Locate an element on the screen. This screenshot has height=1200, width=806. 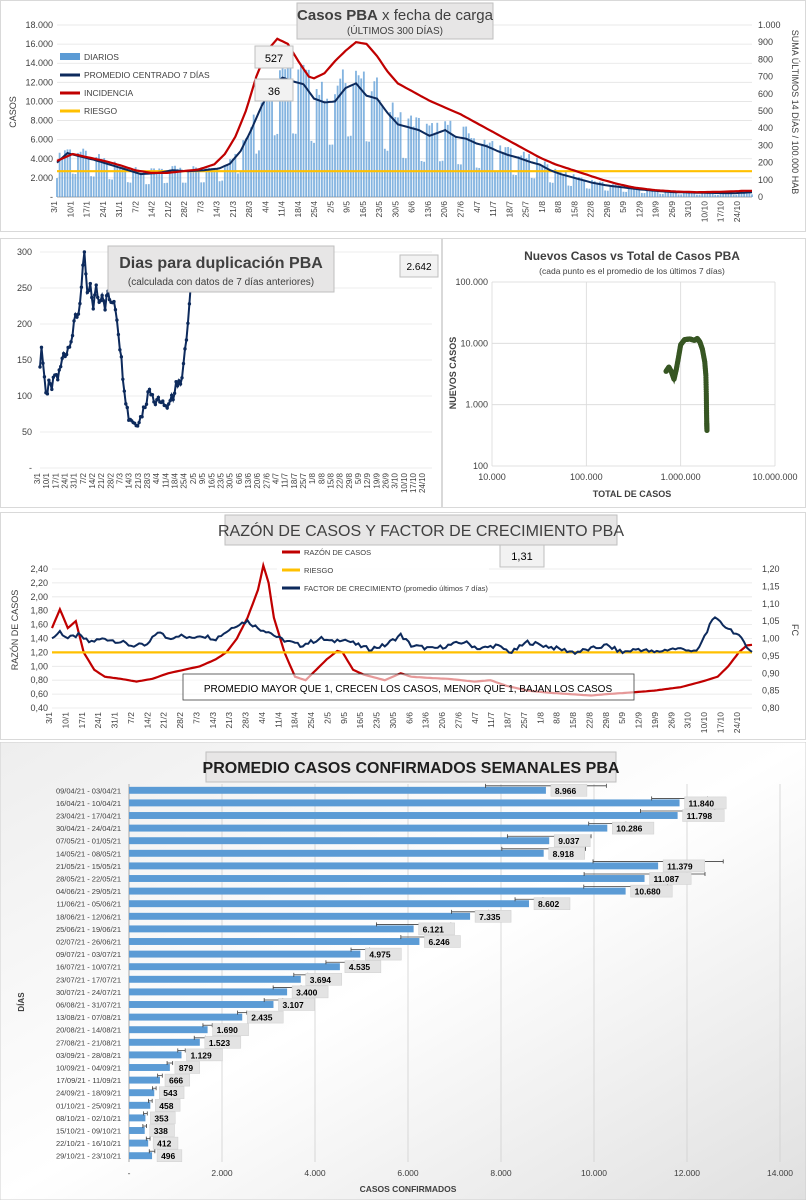
semanal-title: PROMEDIO CASOS CONFIRMADOS SEMANALES PBA is located at coordinates (411, 768).